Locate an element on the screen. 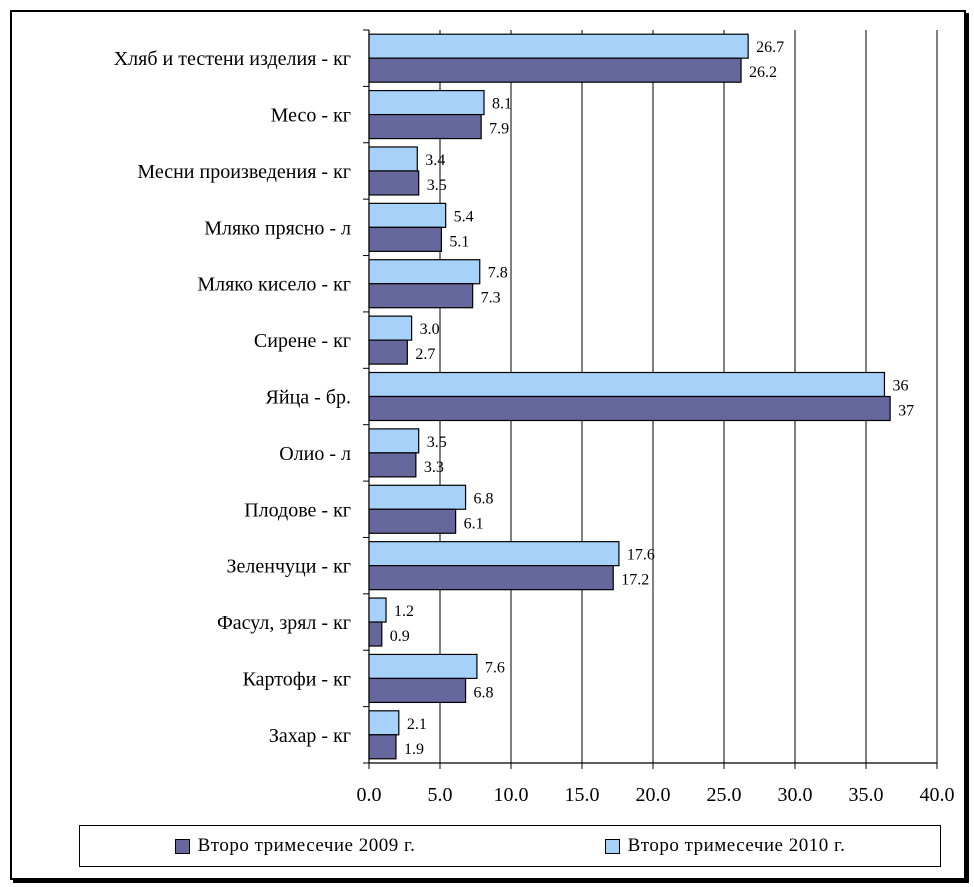 The height and width of the screenshot is (887, 974). data-label-2009: 26.2 is located at coordinates (763, 72).